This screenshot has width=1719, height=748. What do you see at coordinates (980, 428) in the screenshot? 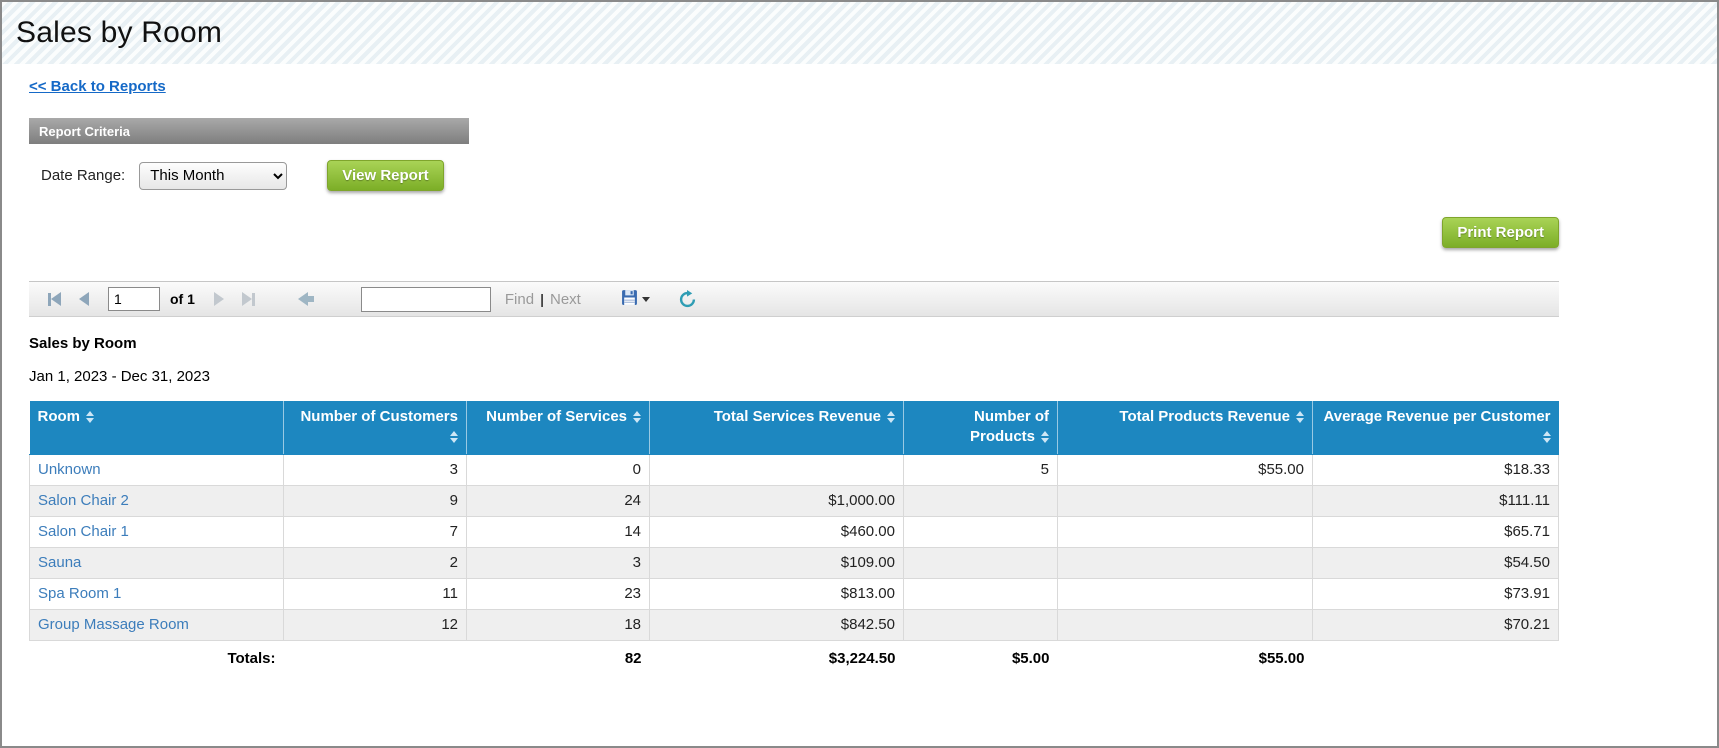
I see `column-header-products: Number of Products` at bounding box center [980, 428].